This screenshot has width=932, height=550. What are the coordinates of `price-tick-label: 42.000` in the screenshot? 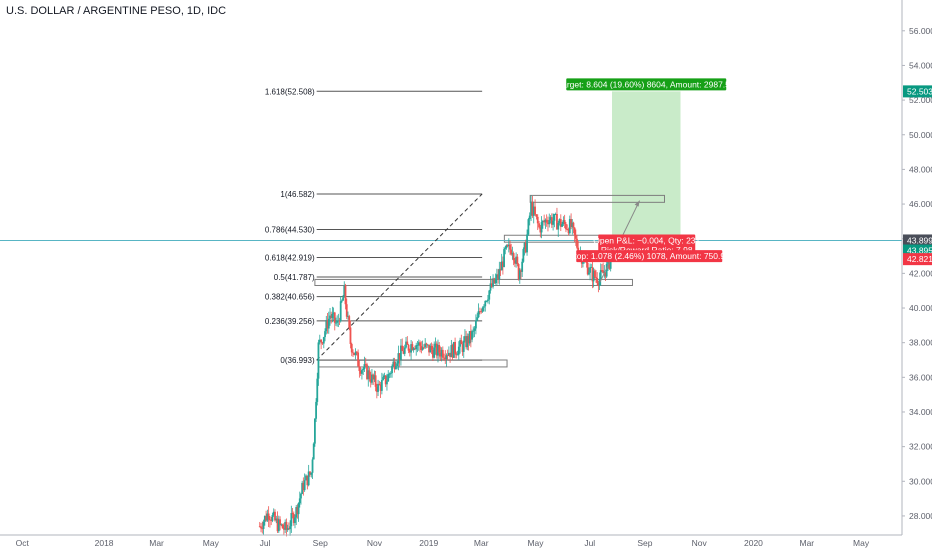 It's located at (920, 273).